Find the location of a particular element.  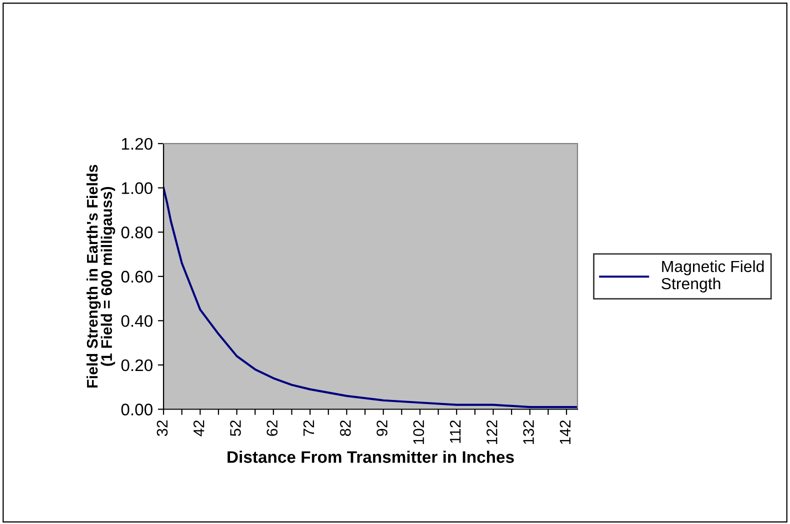

x-tick-label: 52 is located at coordinates (235, 428).